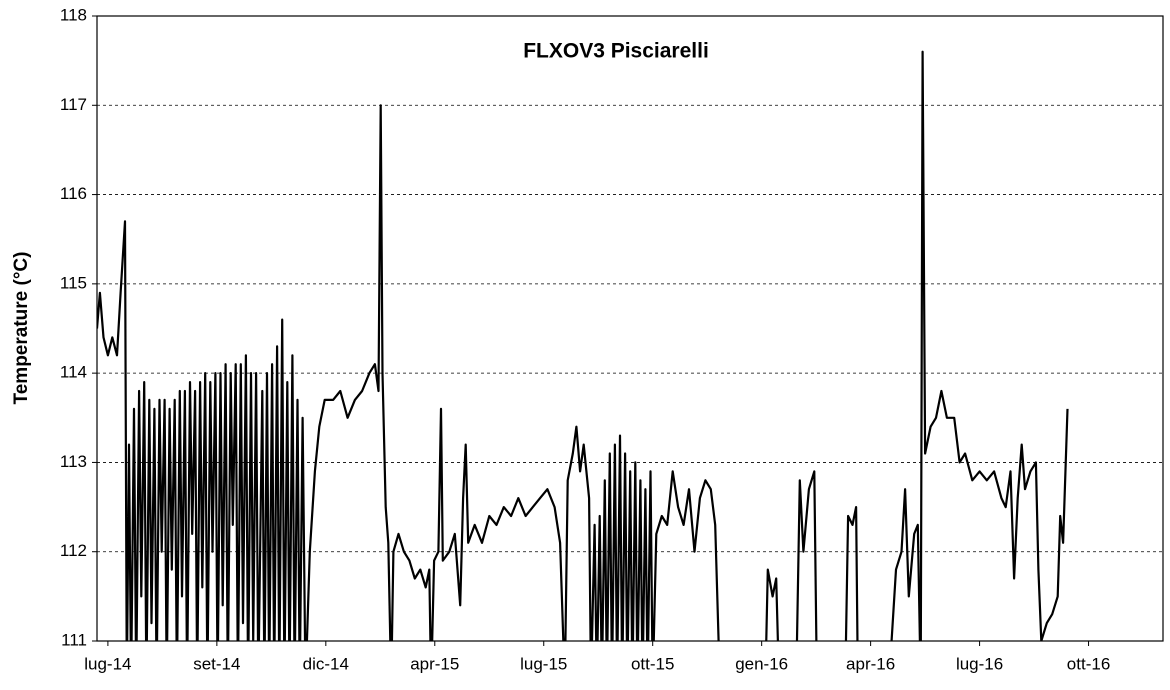  What do you see at coordinates (1088, 663) in the screenshot?
I see `x-tick-label: ott-16` at bounding box center [1088, 663].